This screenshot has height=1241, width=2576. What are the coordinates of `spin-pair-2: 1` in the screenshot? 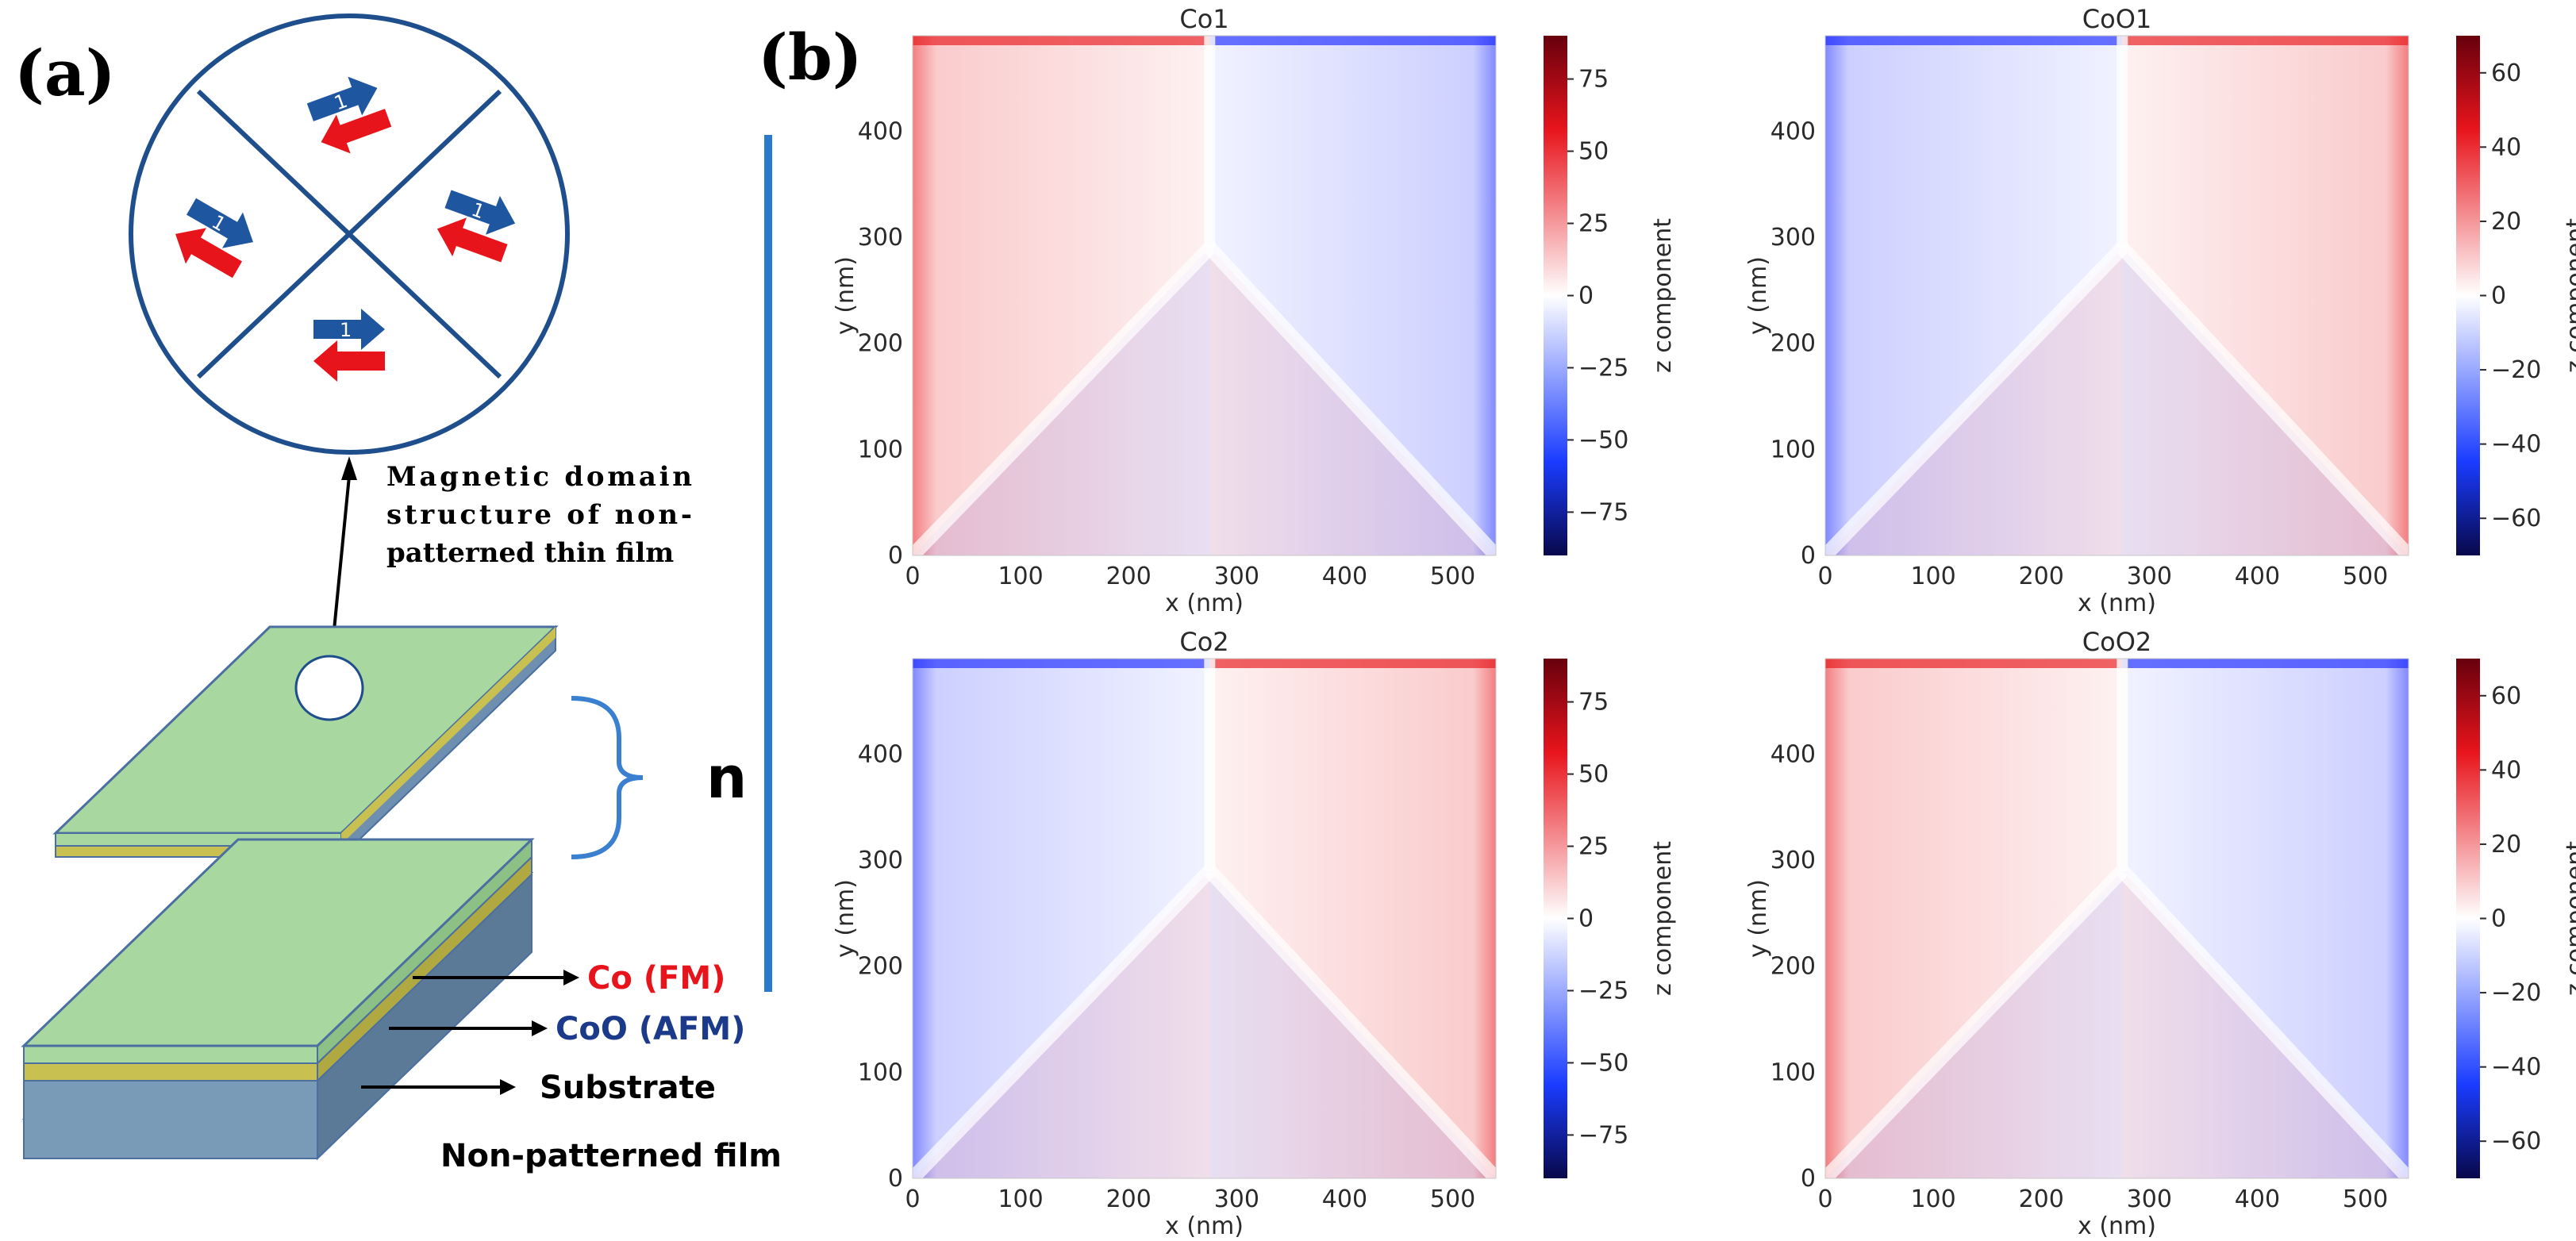 It's located at (476, 226).